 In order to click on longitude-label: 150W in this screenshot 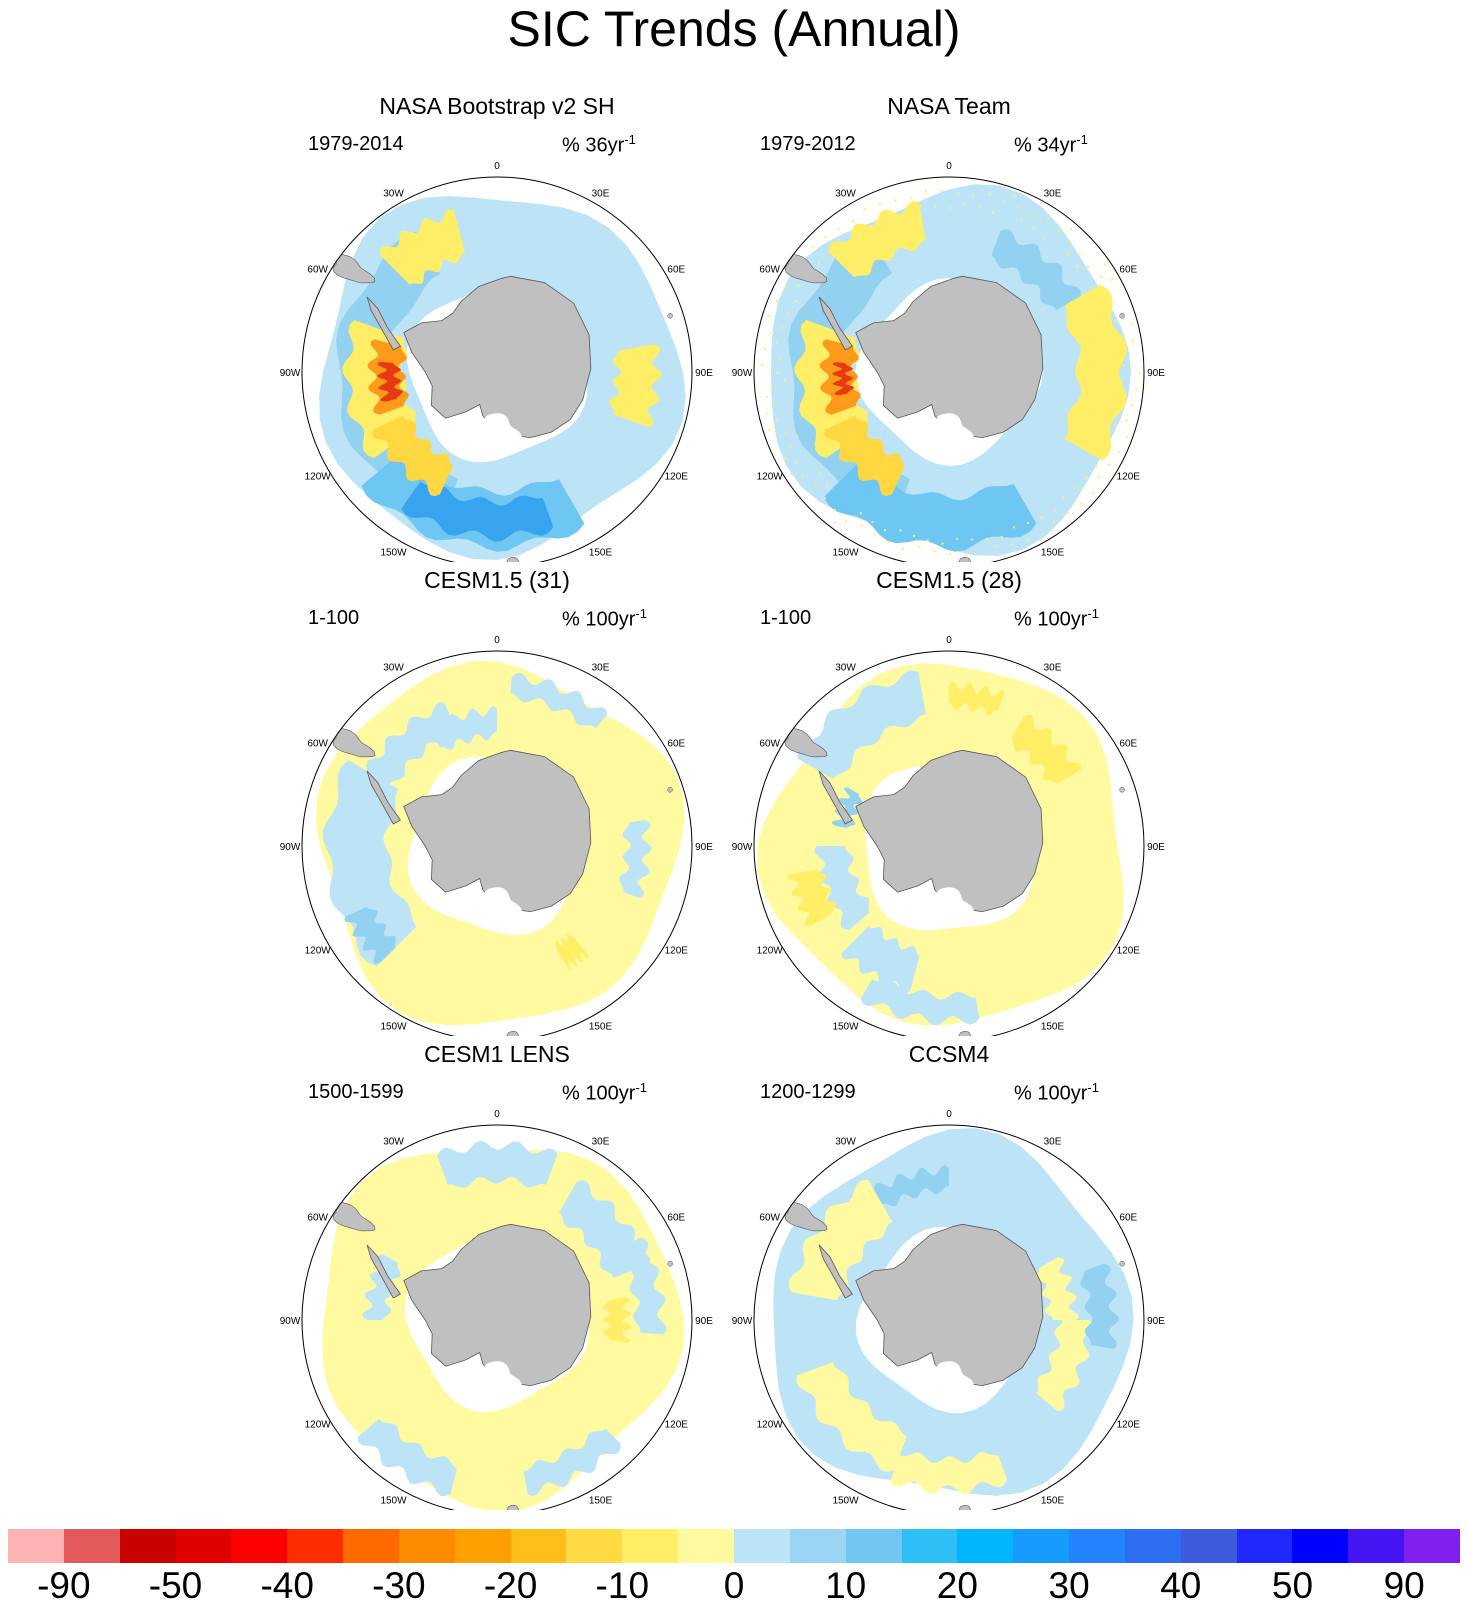, I will do `click(845, 1026)`.